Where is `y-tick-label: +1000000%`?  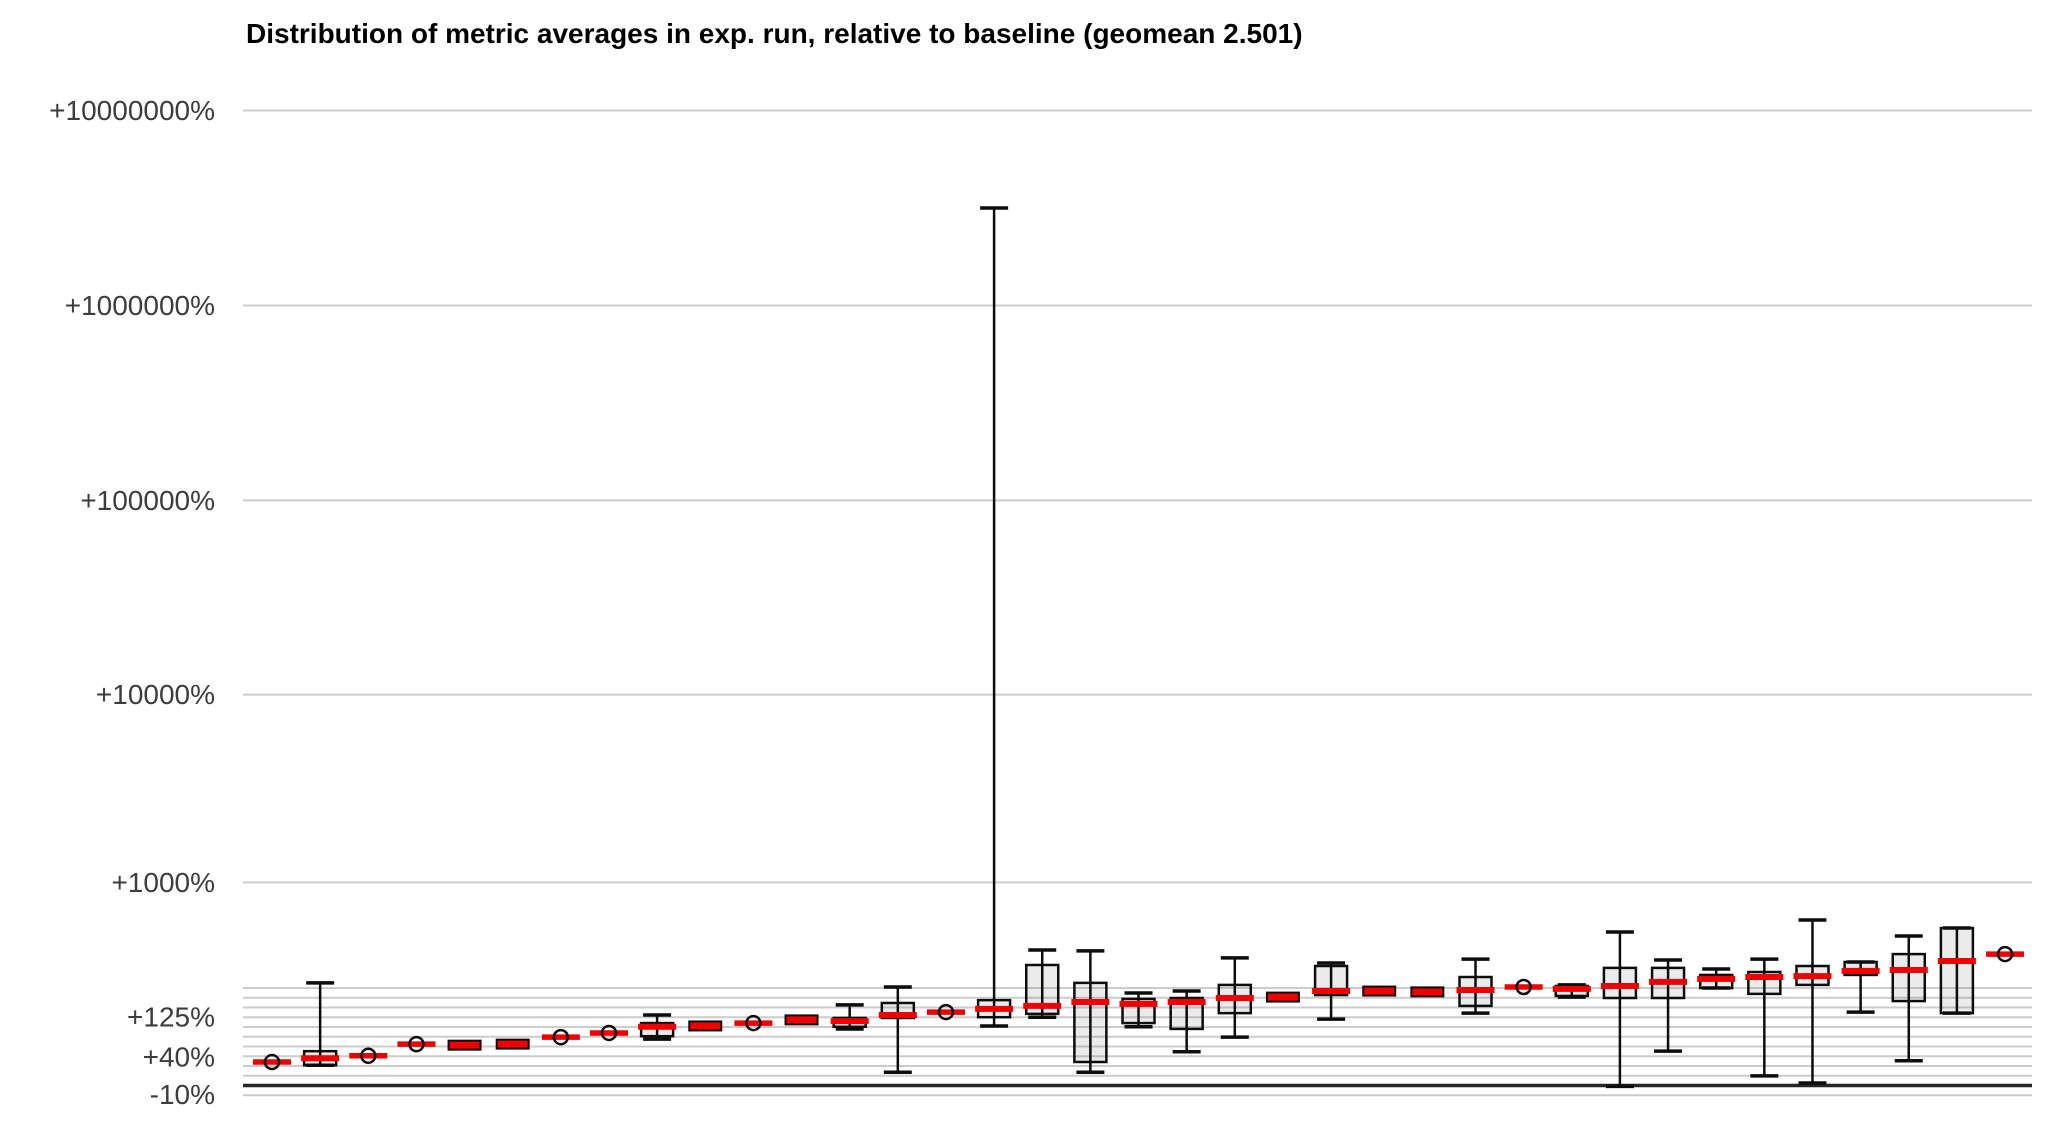 y-tick-label: +1000000% is located at coordinates (140, 305).